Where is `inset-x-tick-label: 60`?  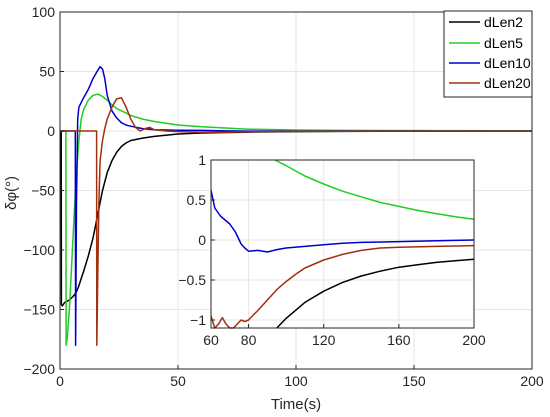 inset-x-tick-label: 60 is located at coordinates (211, 340).